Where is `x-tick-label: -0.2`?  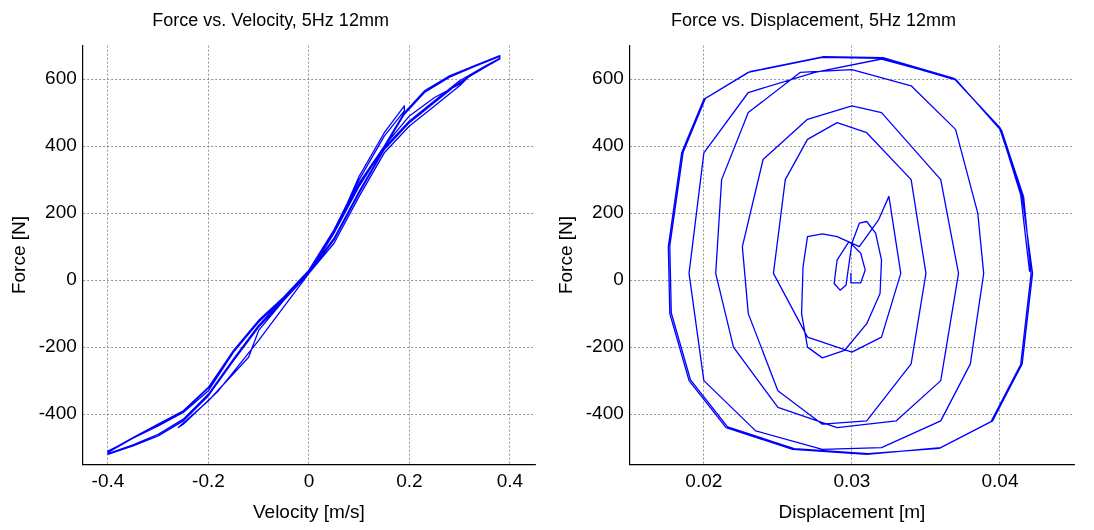
x-tick-label: -0.2 is located at coordinates (208, 481).